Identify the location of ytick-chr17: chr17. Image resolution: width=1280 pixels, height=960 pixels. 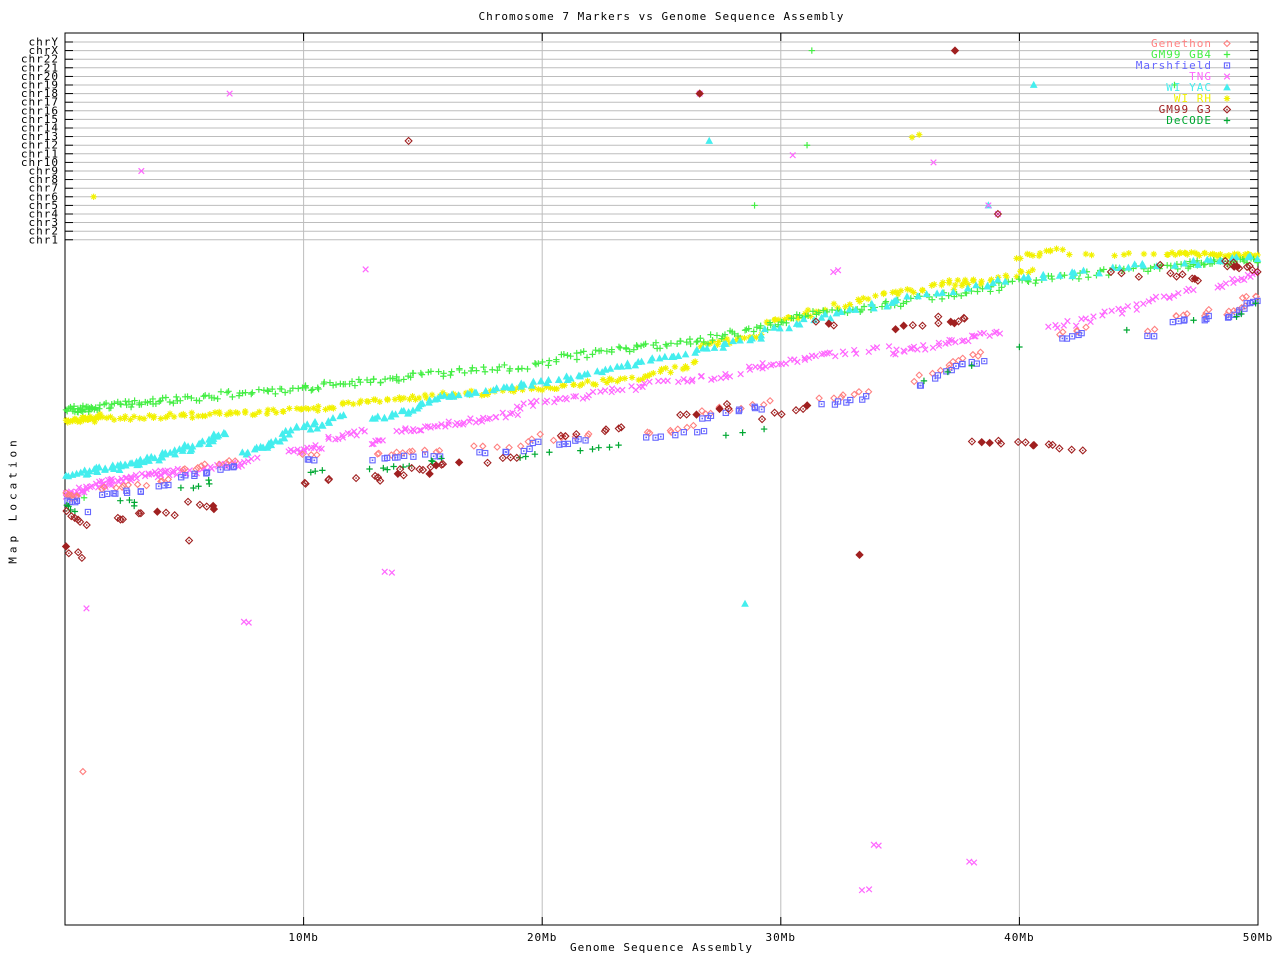
(40, 102).